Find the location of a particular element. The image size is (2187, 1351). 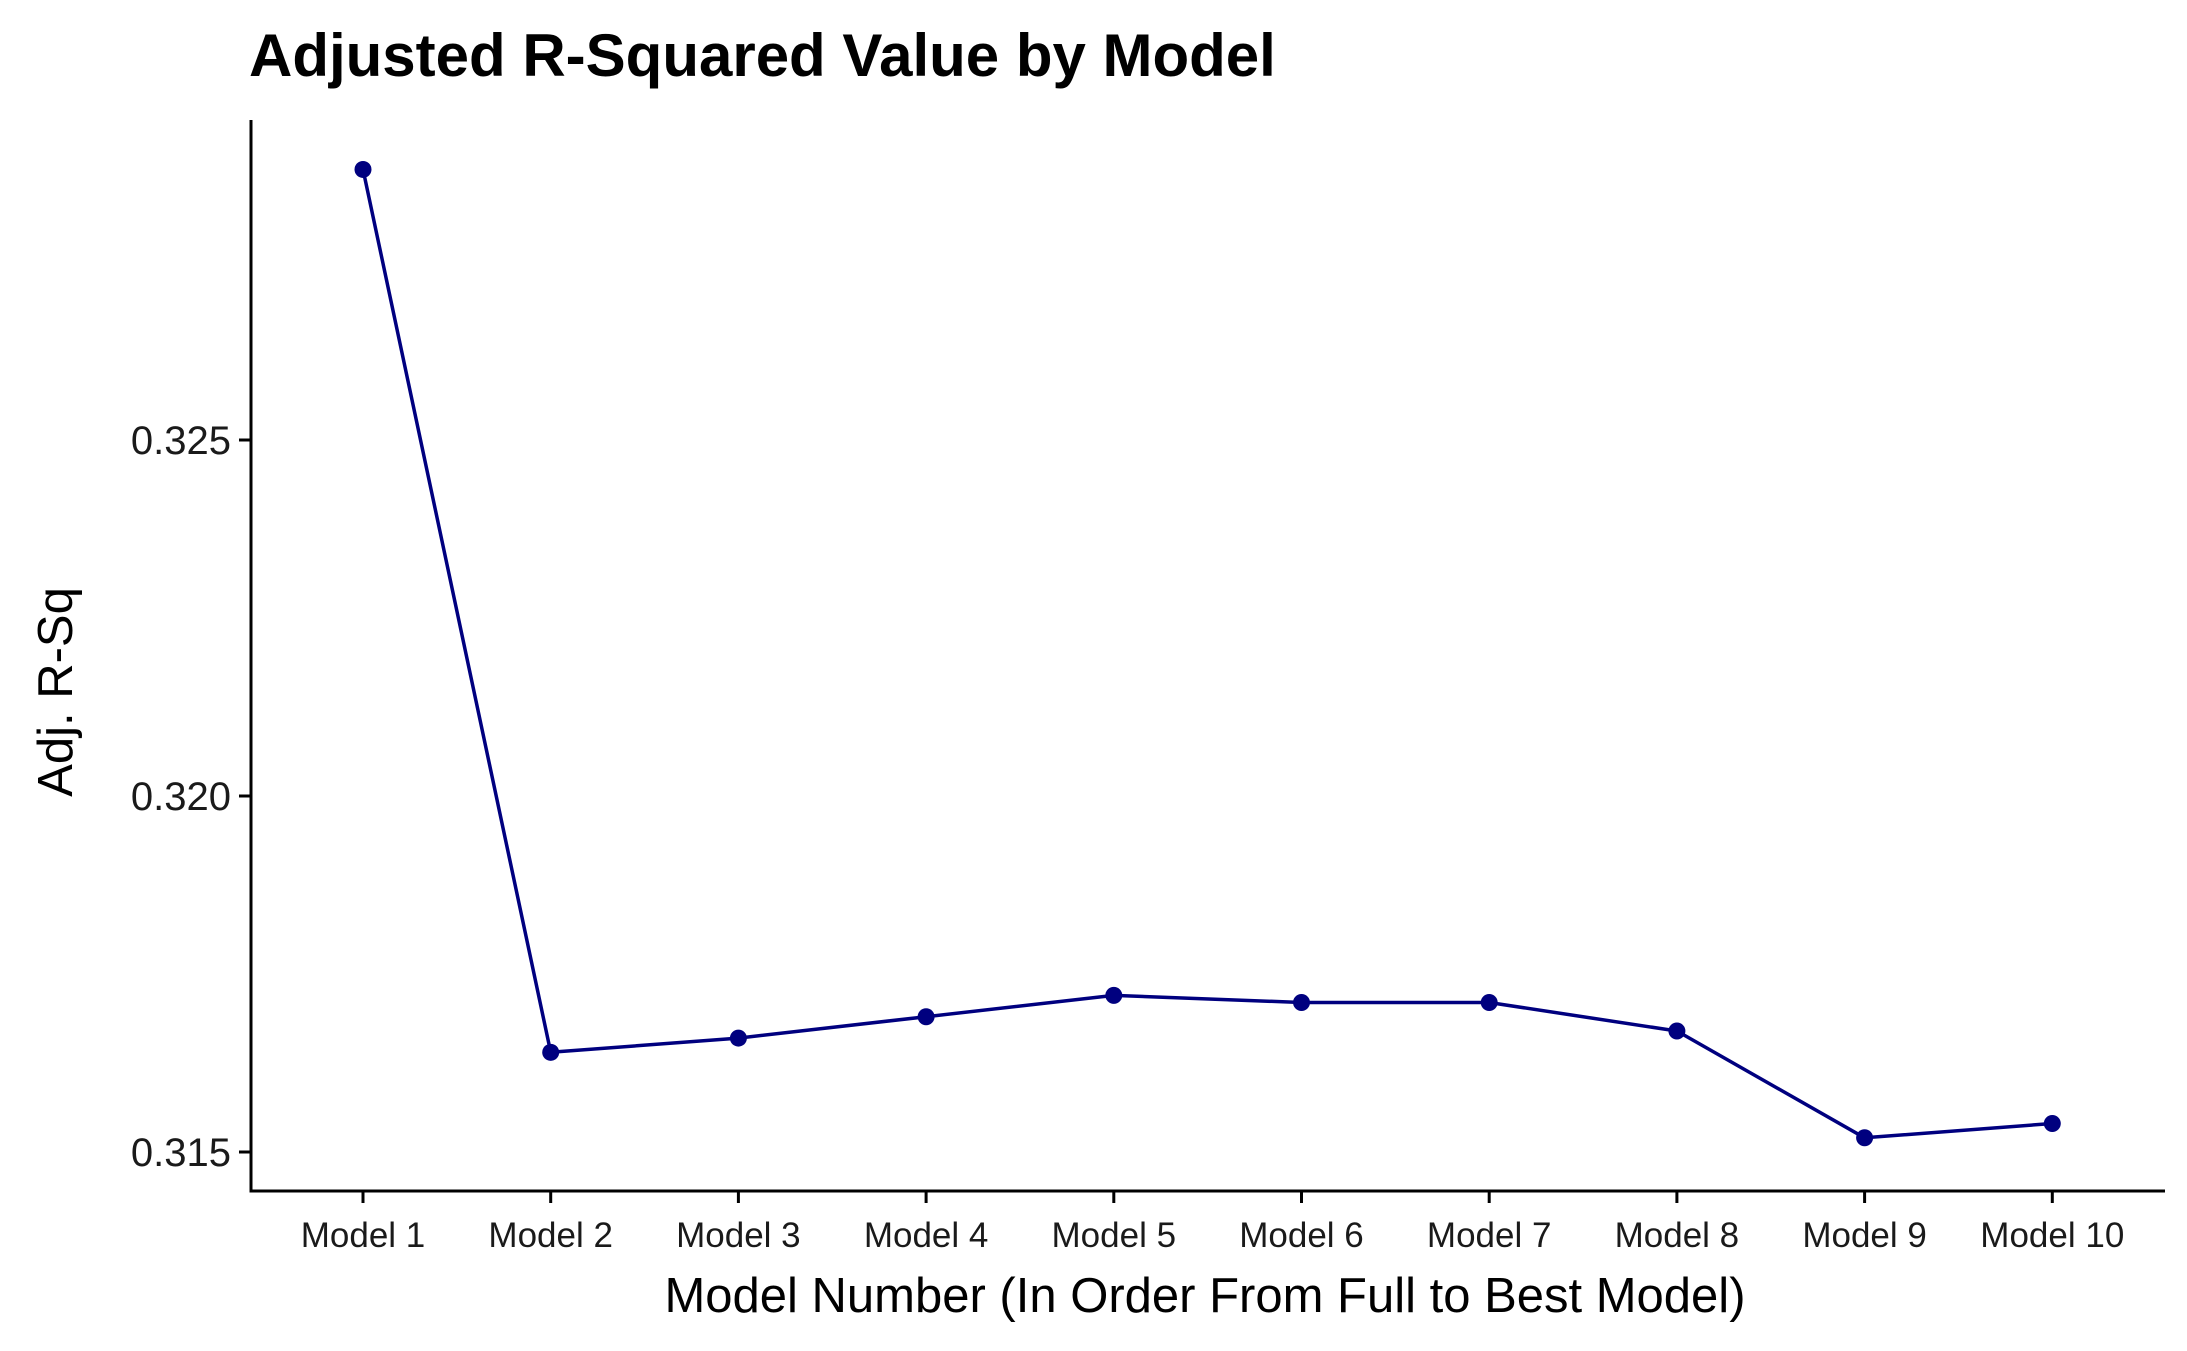

x-tick-label: Model 9 is located at coordinates (1864, 1235).